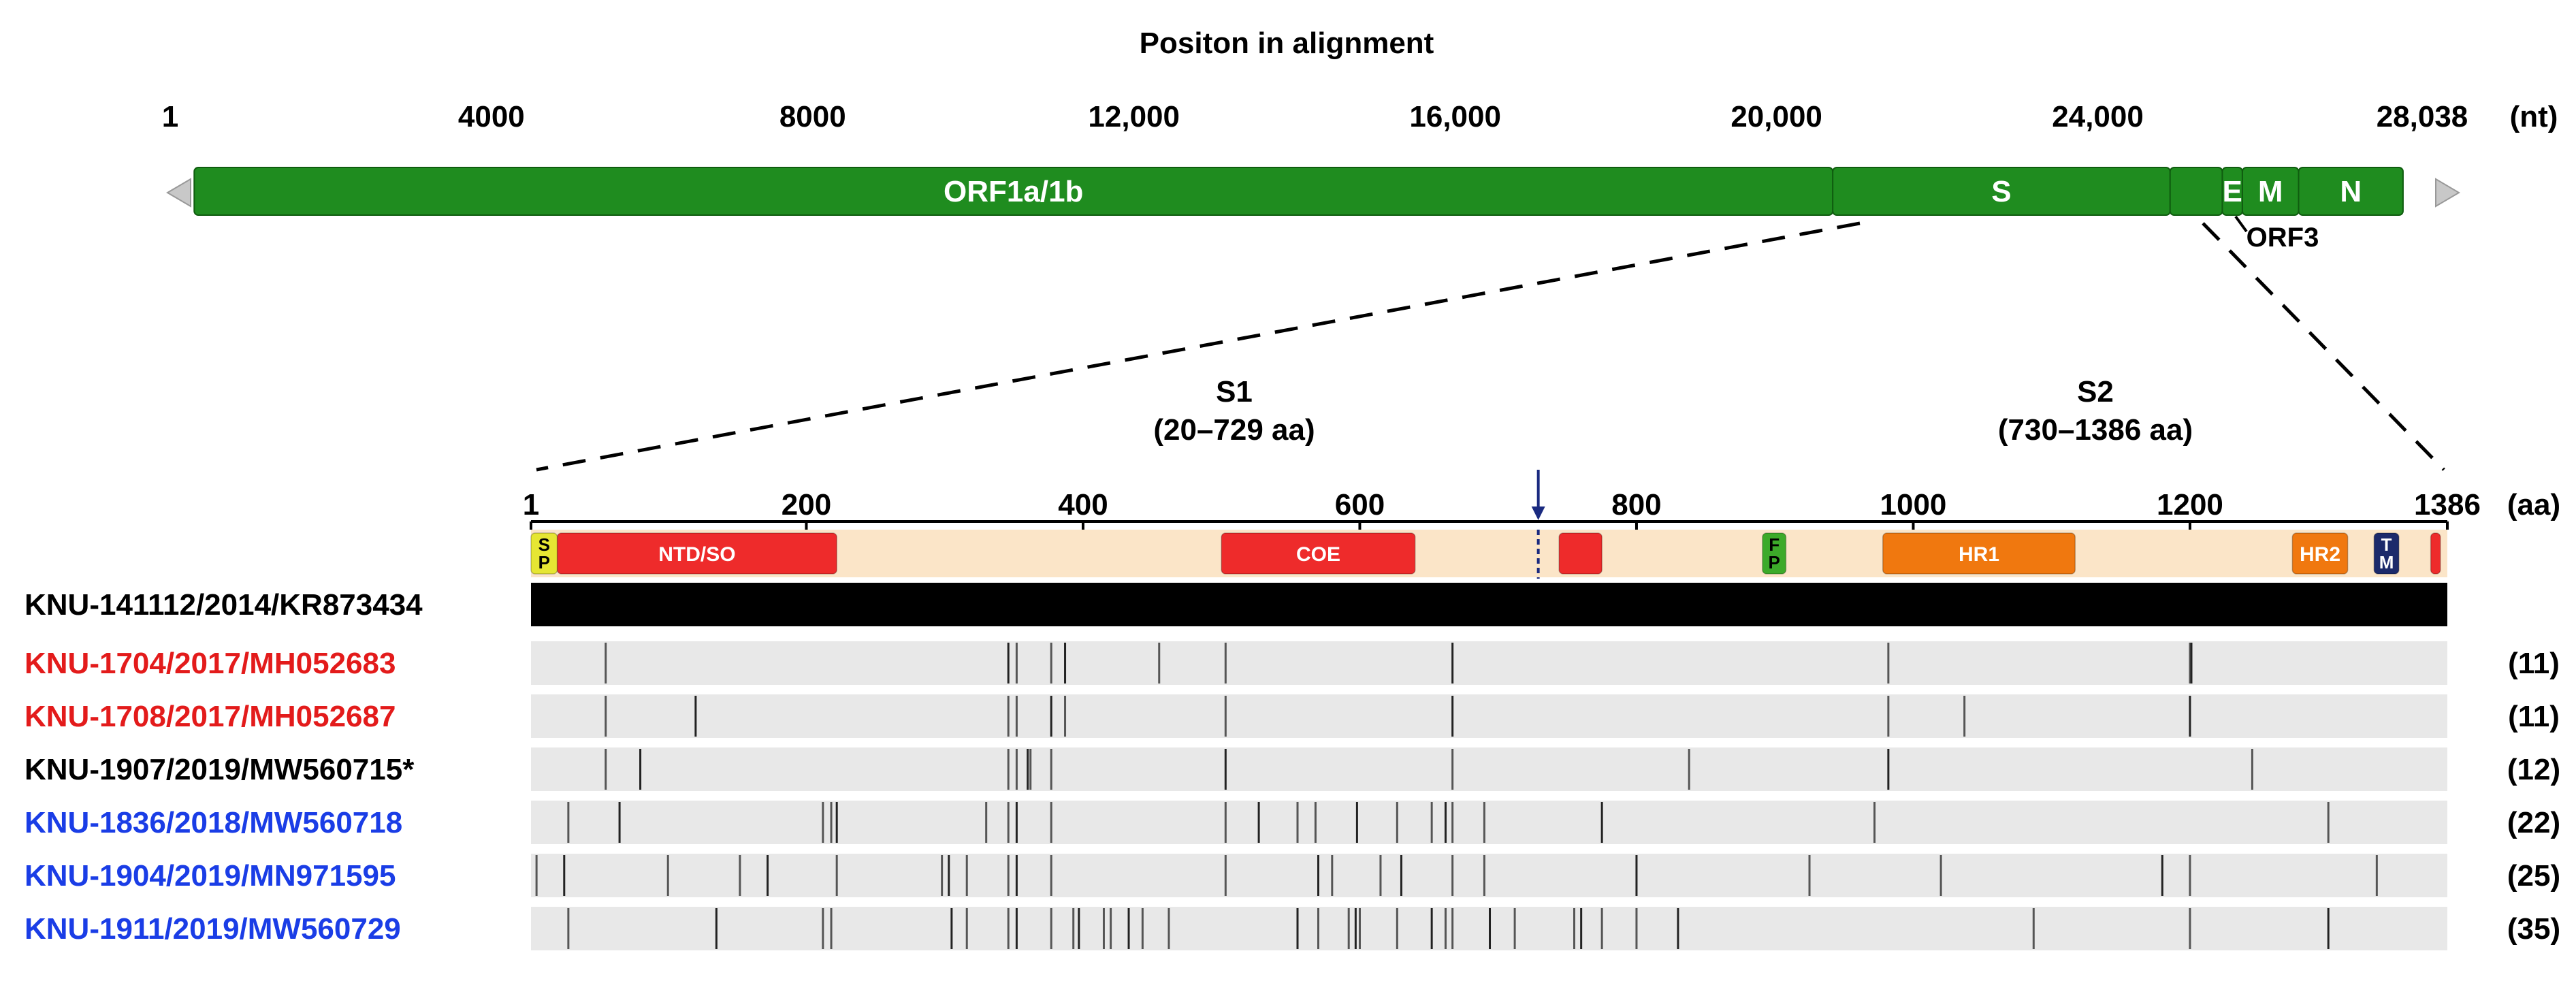 The height and width of the screenshot is (981, 2576). I want to click on spike-tick-label: 800, so click(1636, 504).